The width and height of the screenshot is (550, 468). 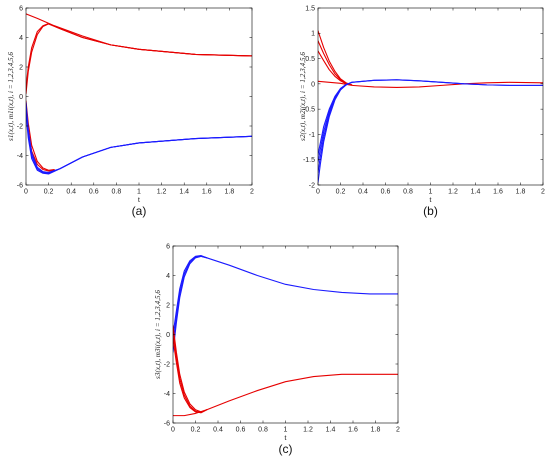 I want to click on y-tick-label: -1.5, so click(x=309, y=160).